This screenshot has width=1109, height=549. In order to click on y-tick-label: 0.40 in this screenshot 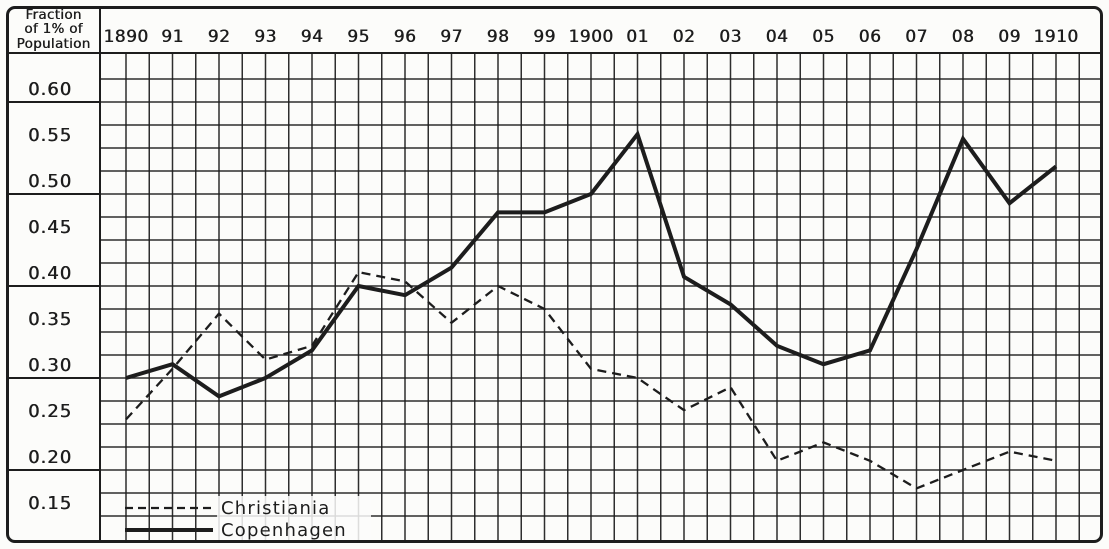, I will do `click(50, 273)`.